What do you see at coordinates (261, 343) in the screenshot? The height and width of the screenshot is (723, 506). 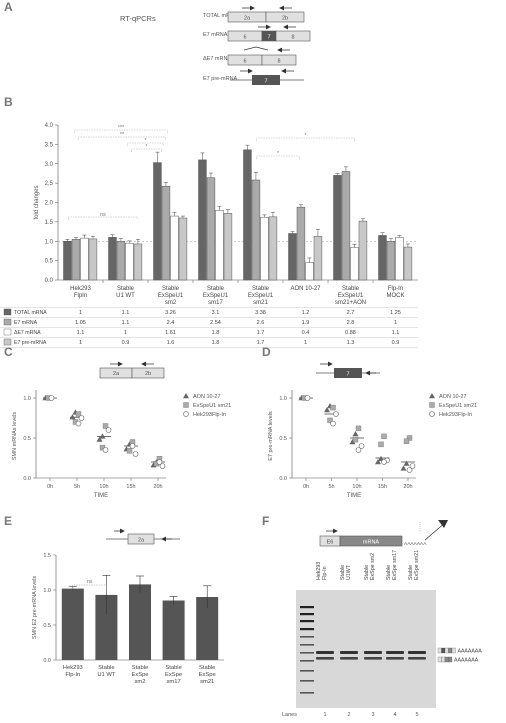 I see `table-cell: 1.7` at bounding box center [261, 343].